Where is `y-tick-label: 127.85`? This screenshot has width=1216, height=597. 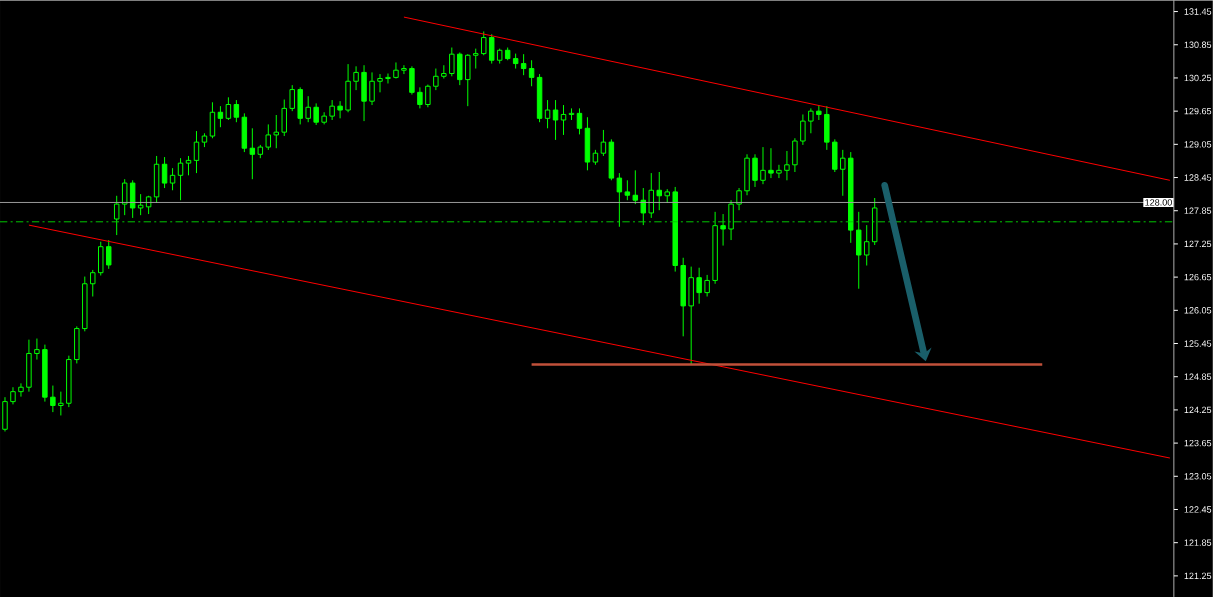 y-tick-label: 127.85 is located at coordinates (1198, 210).